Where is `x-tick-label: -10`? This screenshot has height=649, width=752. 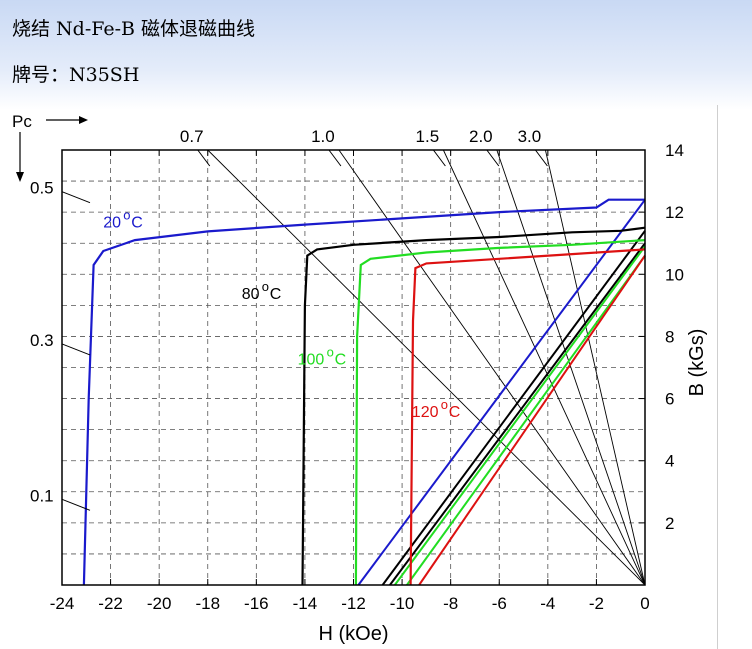 x-tick-label: -10 is located at coordinates (402, 603).